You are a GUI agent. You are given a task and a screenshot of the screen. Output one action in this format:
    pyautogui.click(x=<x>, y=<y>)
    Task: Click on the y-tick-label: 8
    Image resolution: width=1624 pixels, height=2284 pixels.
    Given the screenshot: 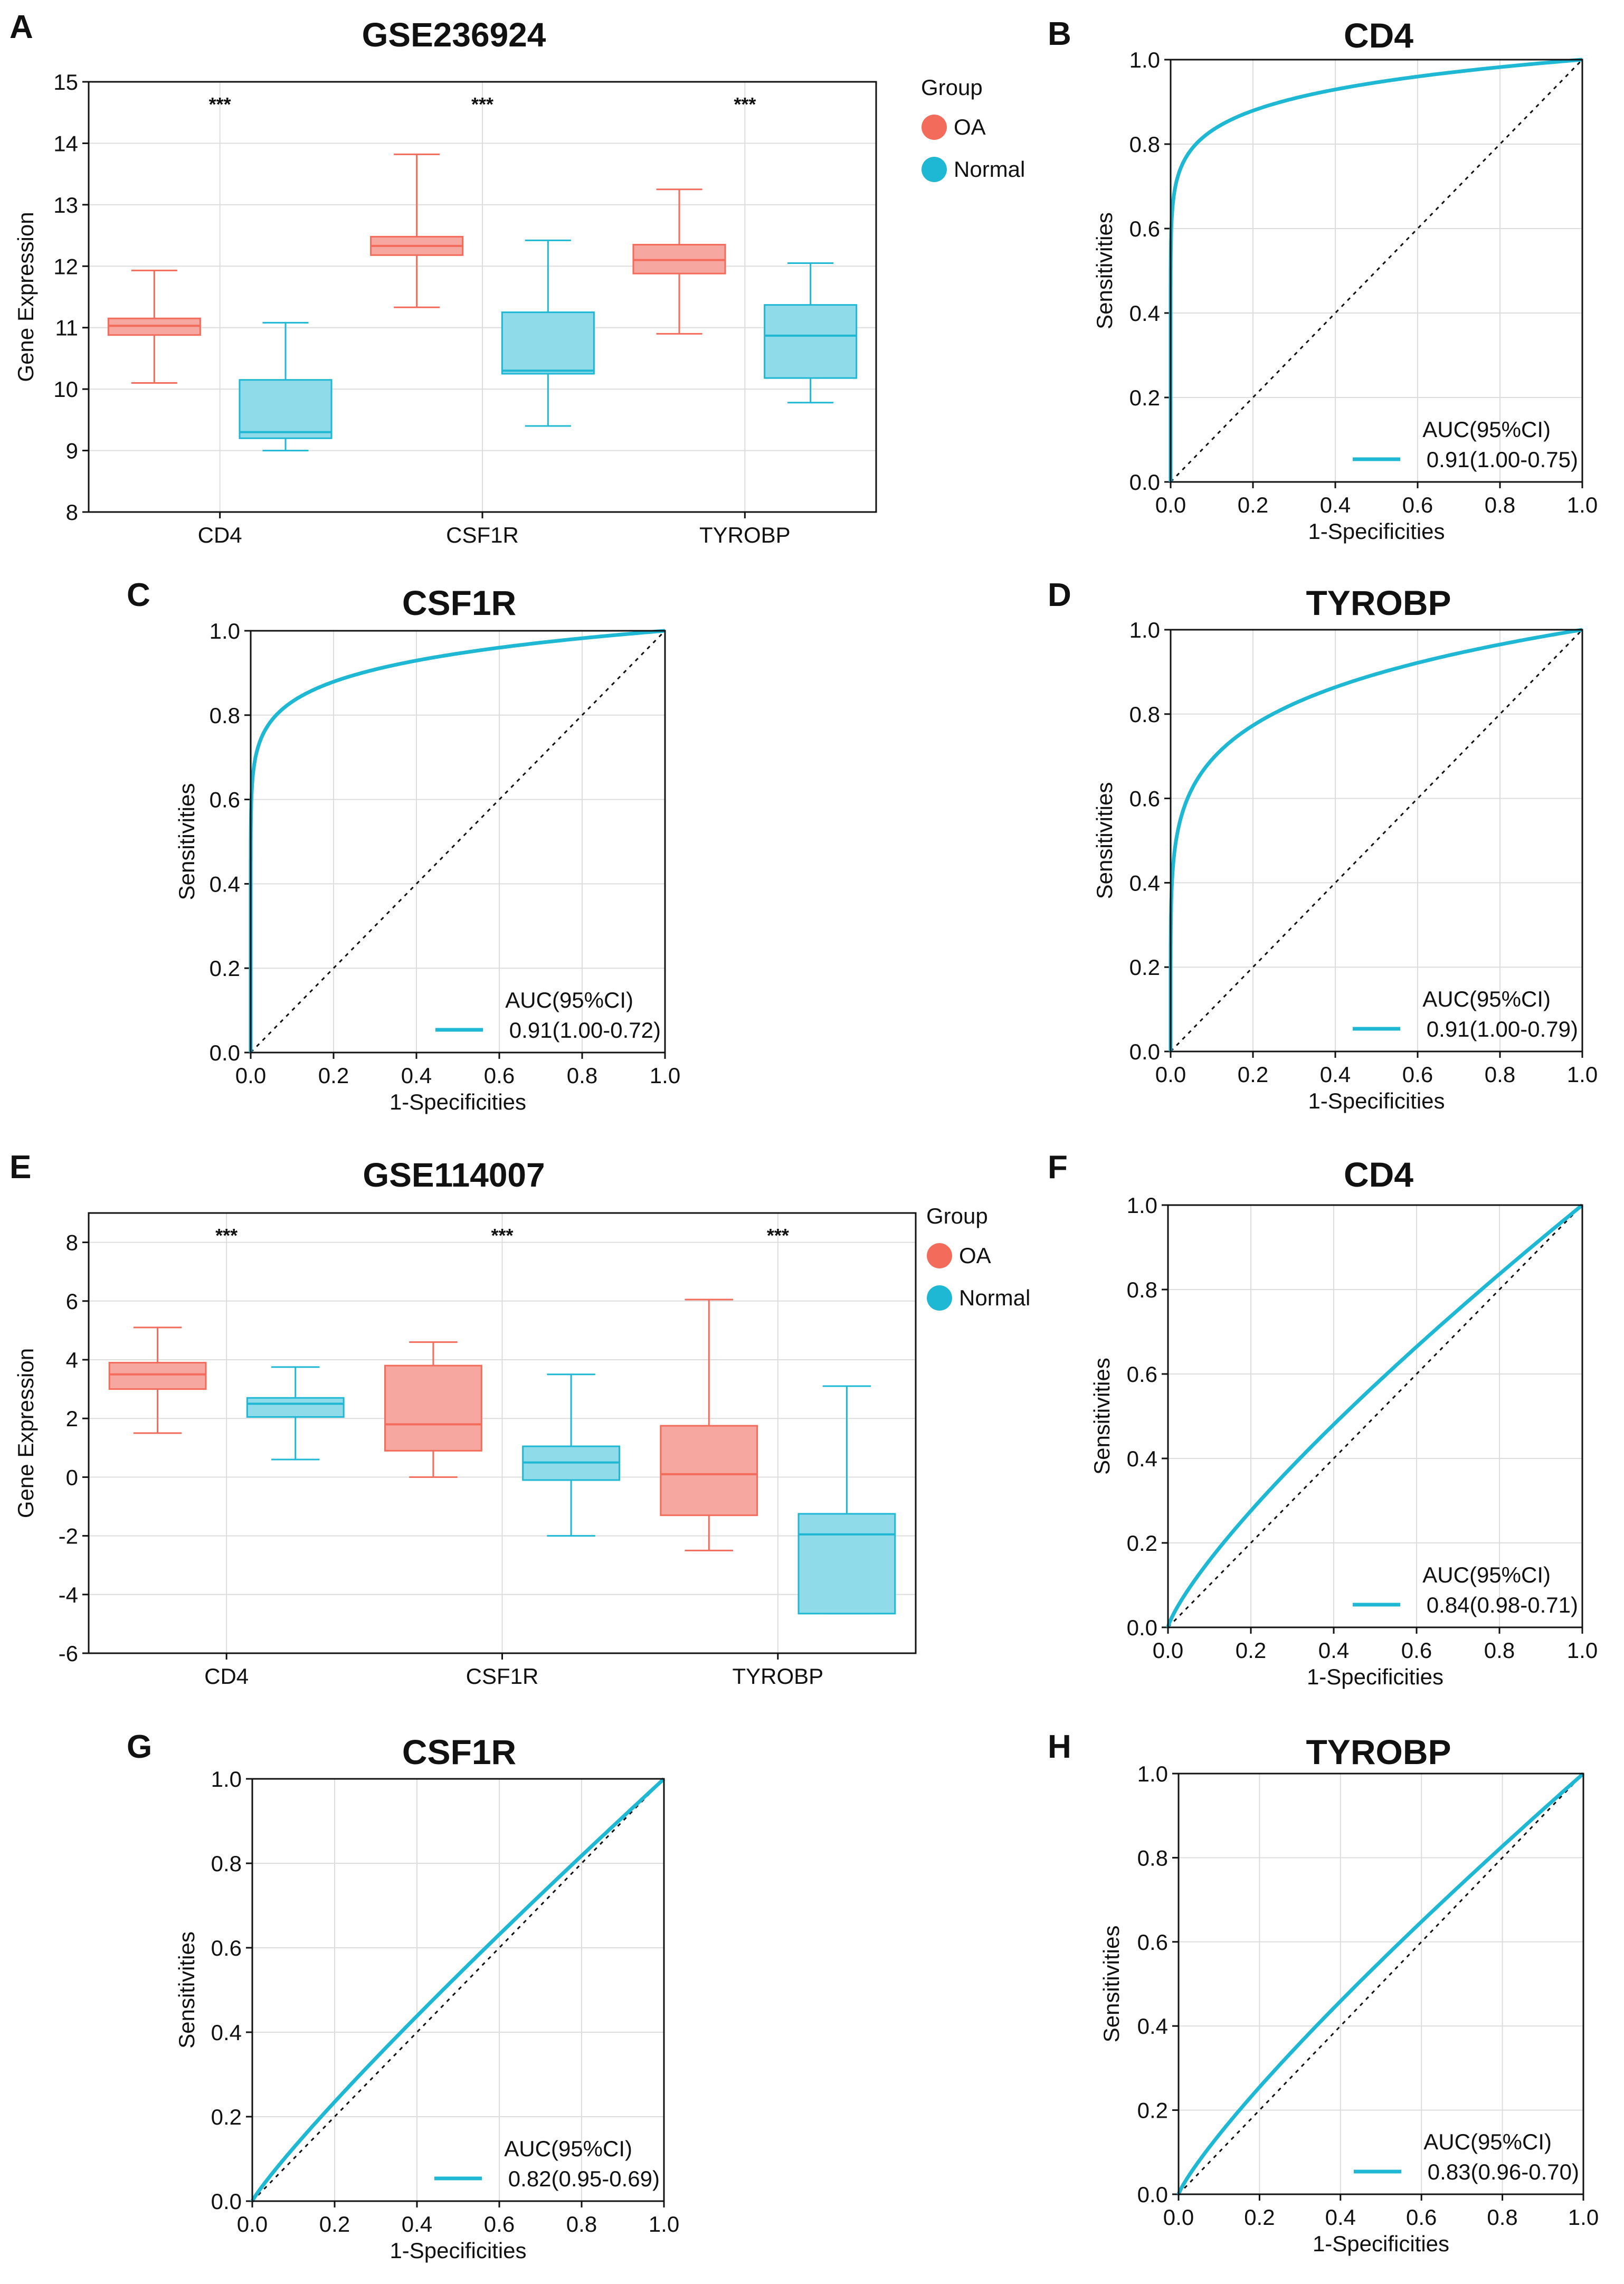 What is the action you would take?
    pyautogui.click(x=72, y=1242)
    